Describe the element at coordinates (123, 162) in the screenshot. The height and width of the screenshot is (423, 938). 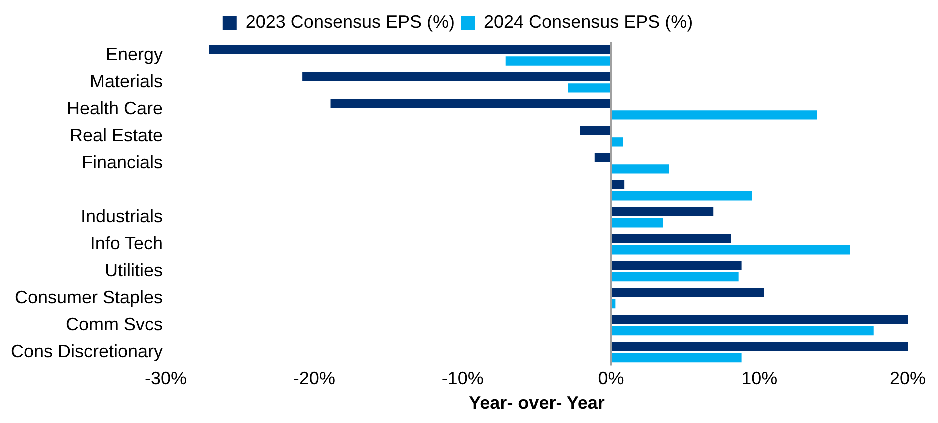
I see `y-tick-label: Financials` at that location.